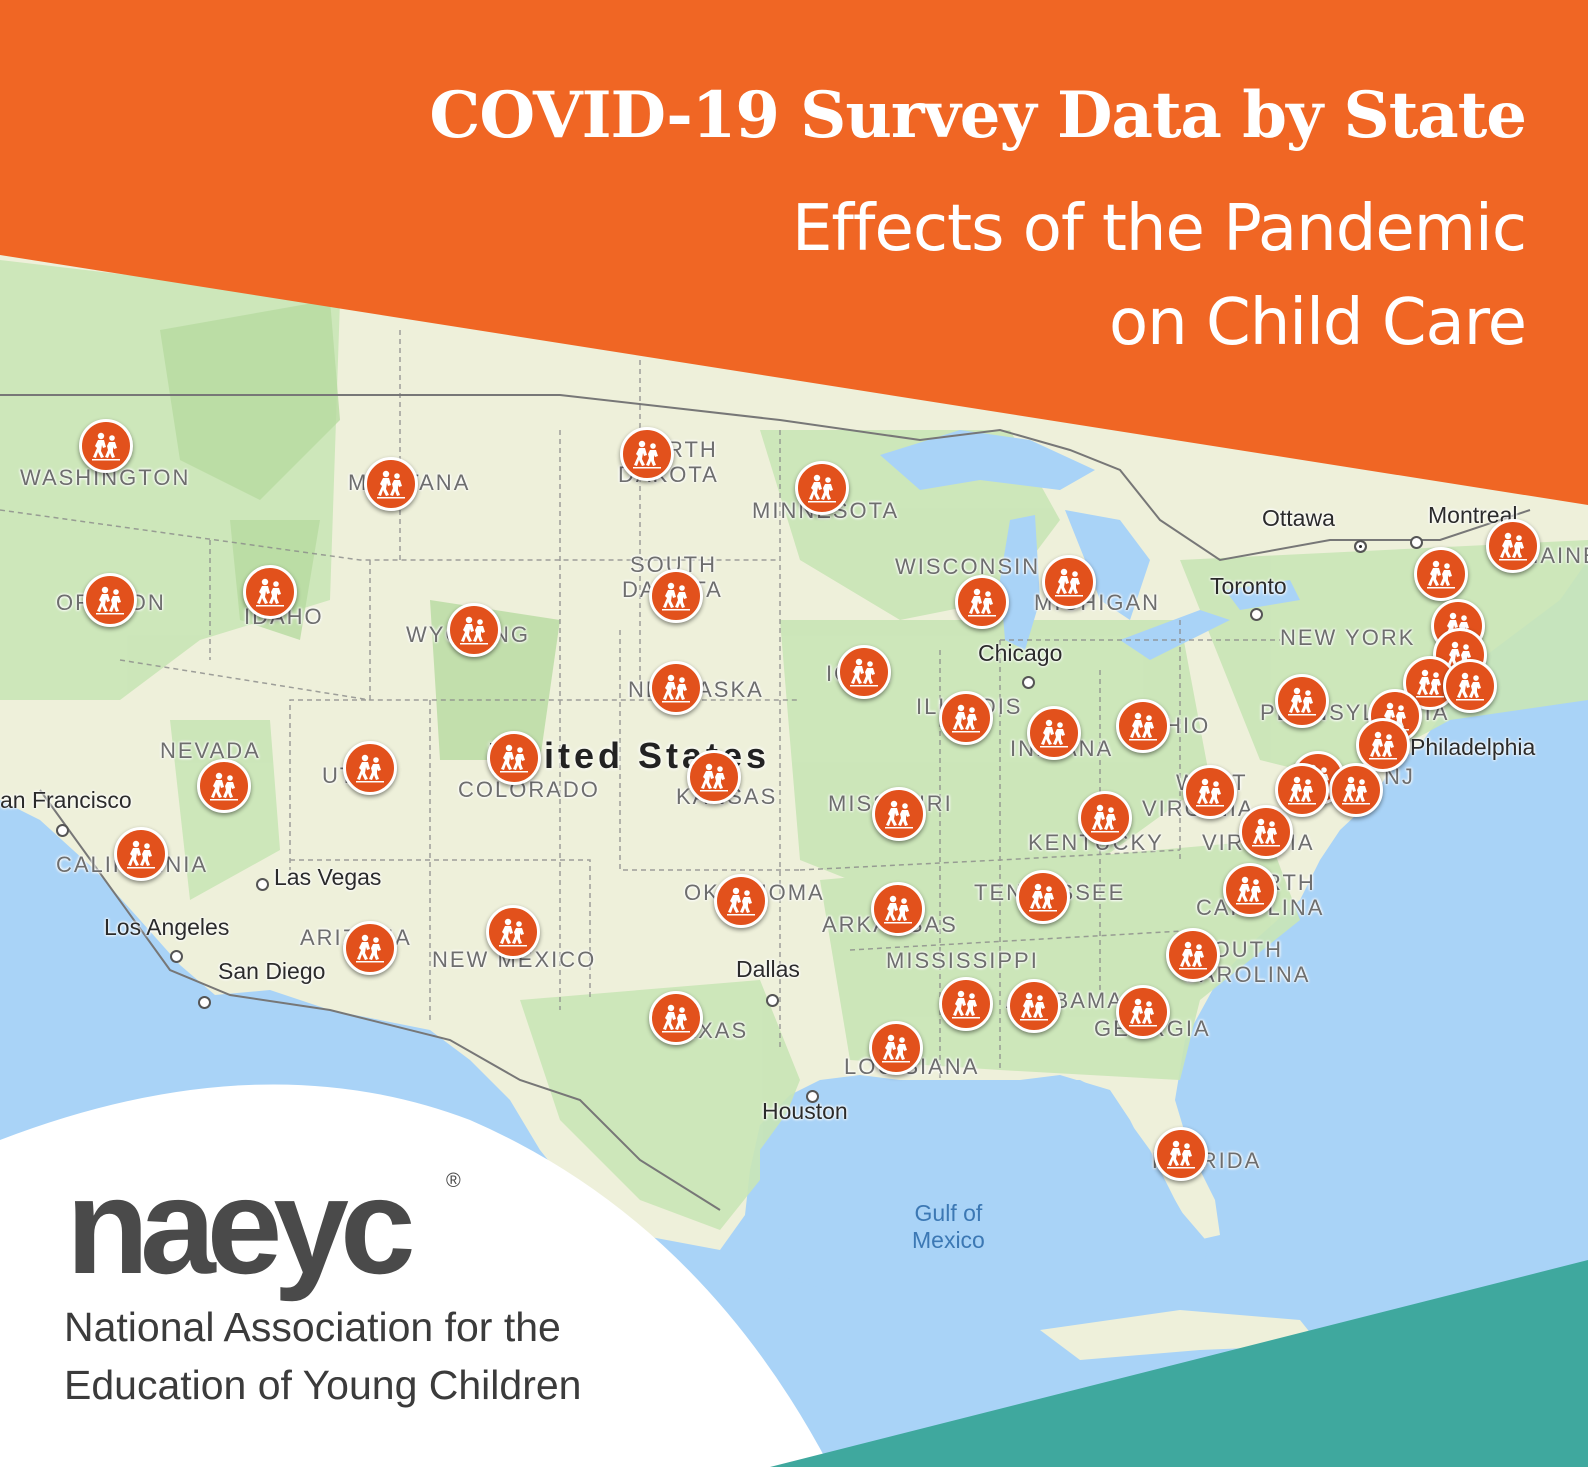 The image size is (1588, 1467). I want to click on lake-superior, so click(987, 460).